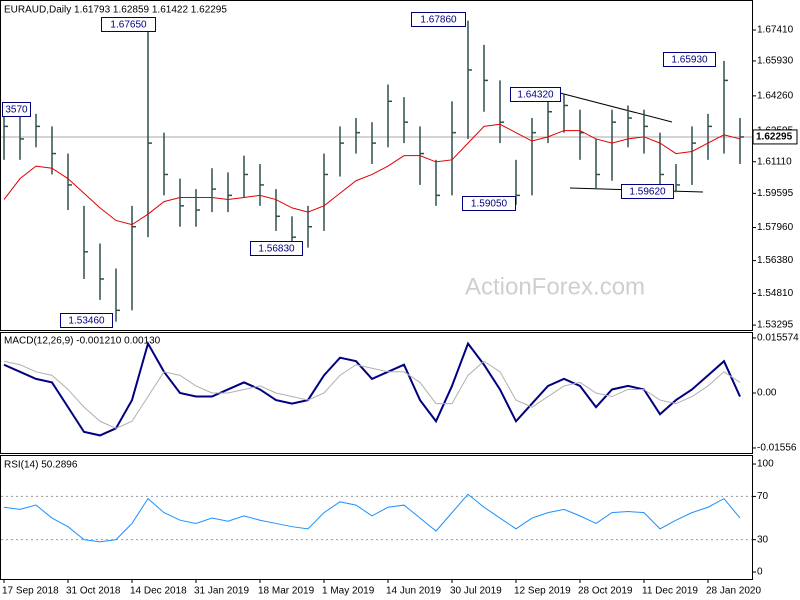 This screenshot has width=800, height=600. I want to click on x-tick-label: 31 Jan 2019, so click(221, 591).